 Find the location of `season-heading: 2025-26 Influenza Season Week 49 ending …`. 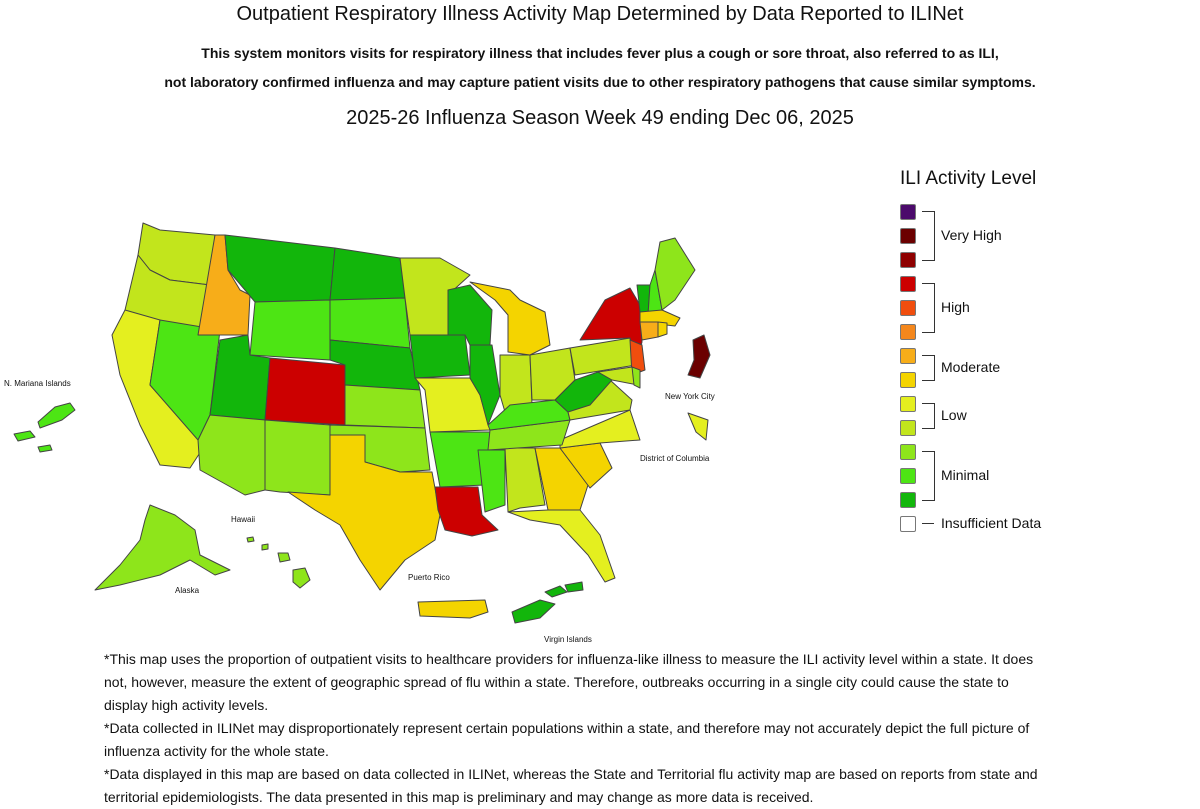

season-heading: 2025-26 Influenza Season Week 49 ending … is located at coordinates (600, 118).